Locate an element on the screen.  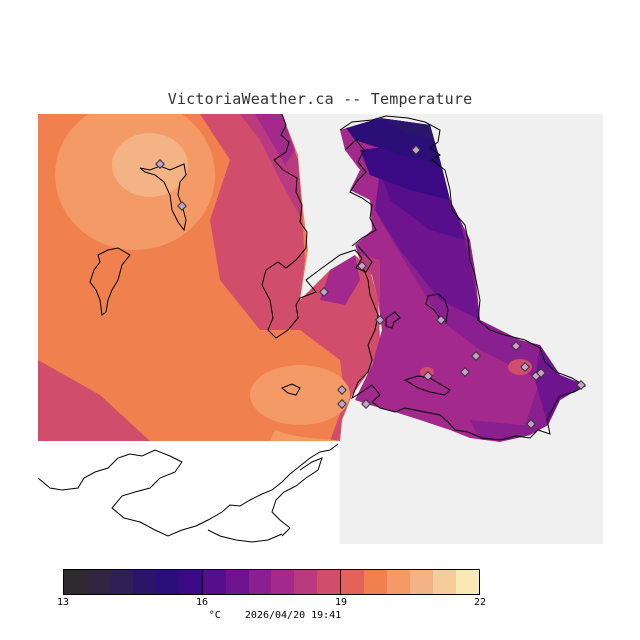
scale-tick-label: 22 is located at coordinates (480, 602).